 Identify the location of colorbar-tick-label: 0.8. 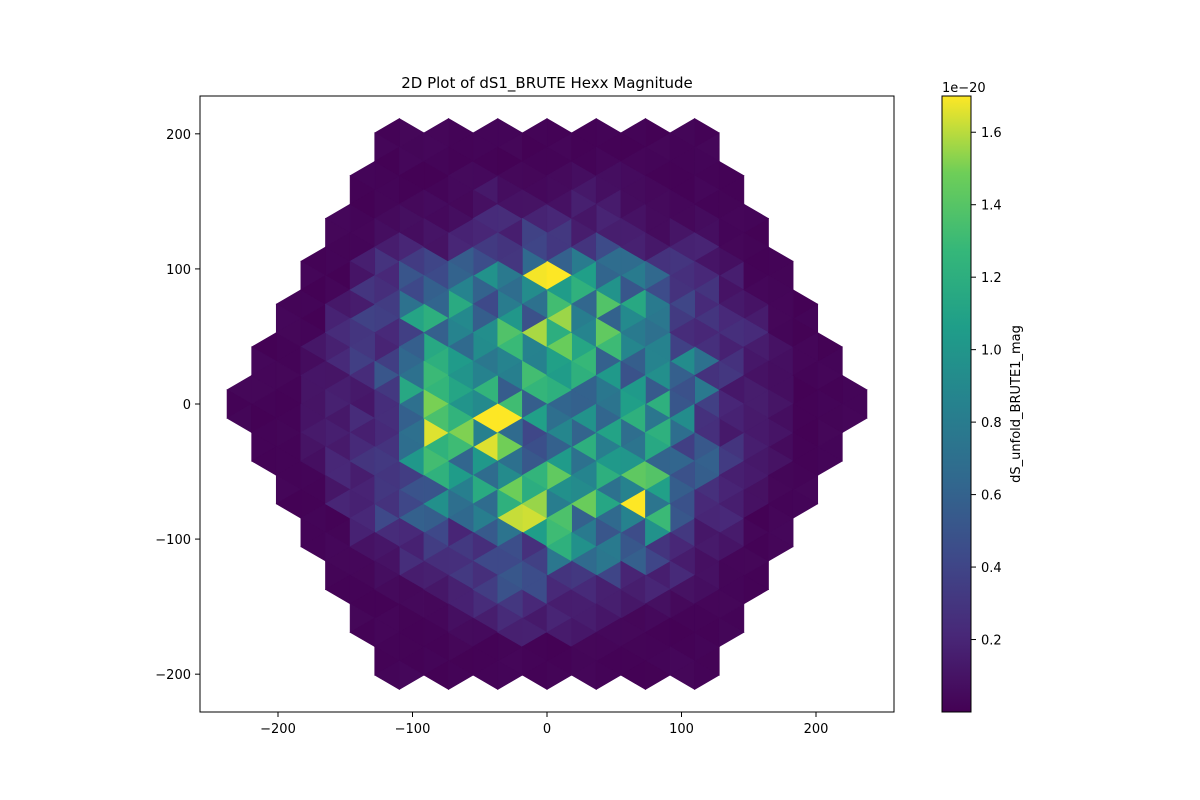
(991, 423).